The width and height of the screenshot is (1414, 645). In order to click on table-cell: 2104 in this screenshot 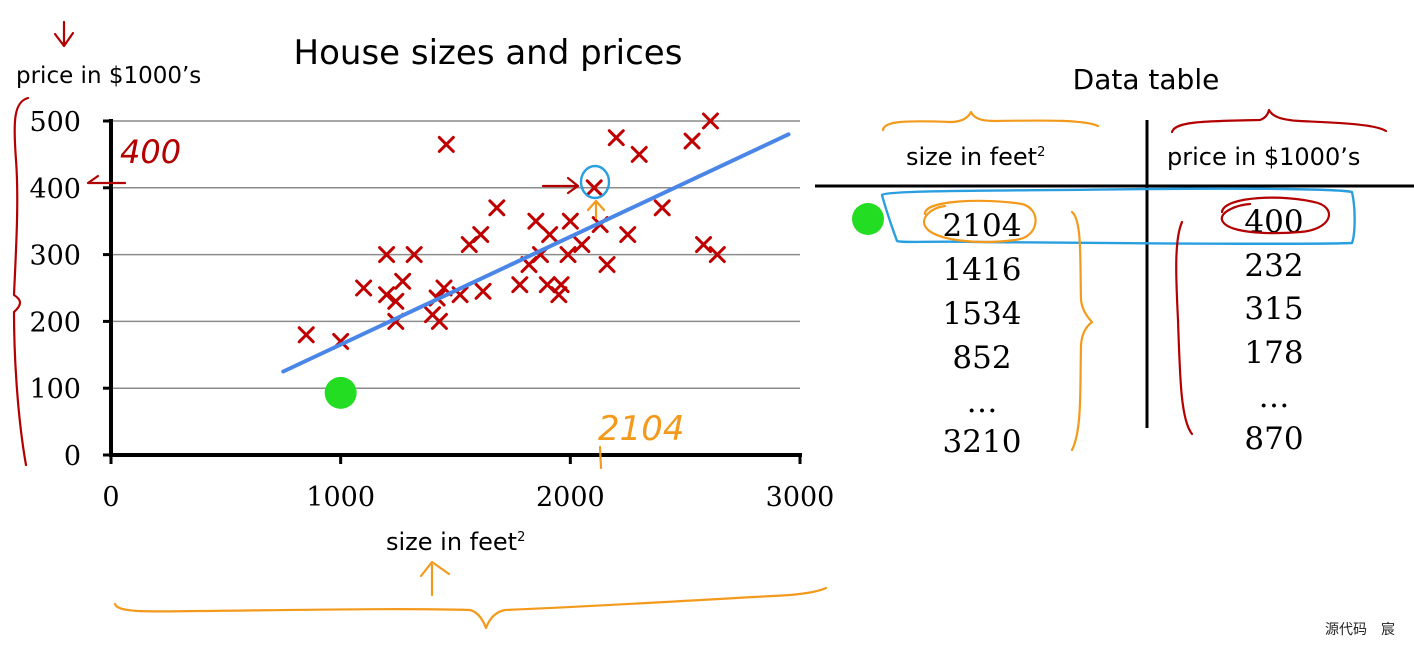, I will do `click(982, 226)`.